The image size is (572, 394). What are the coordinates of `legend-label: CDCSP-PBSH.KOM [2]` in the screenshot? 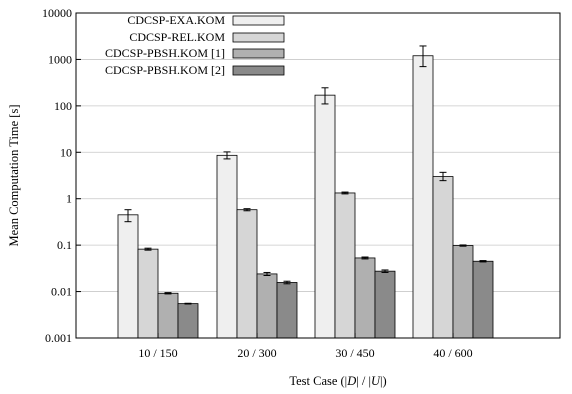 It's located at (165, 70).